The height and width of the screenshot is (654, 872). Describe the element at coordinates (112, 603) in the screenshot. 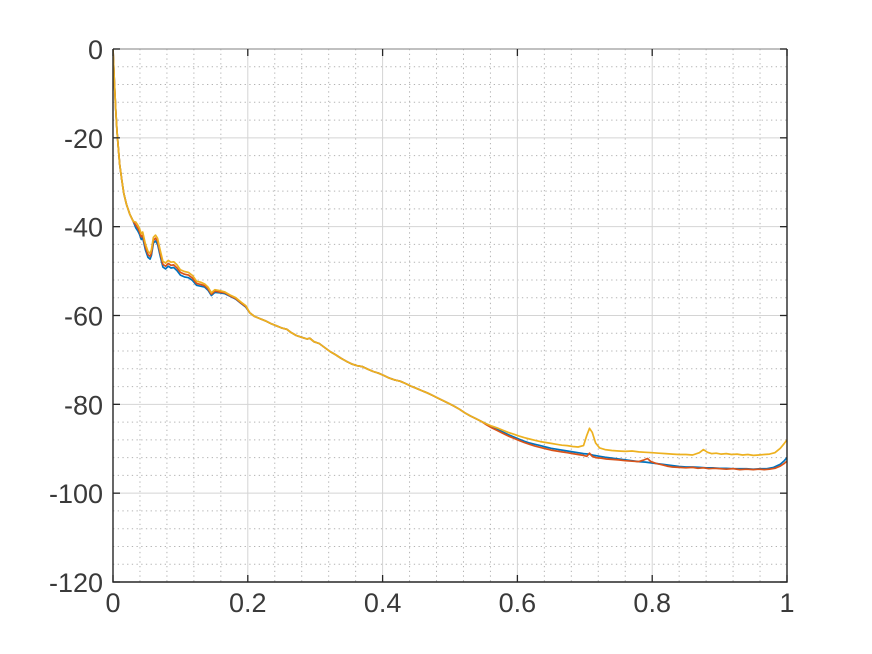

I see `x-tick-label: 0` at that location.